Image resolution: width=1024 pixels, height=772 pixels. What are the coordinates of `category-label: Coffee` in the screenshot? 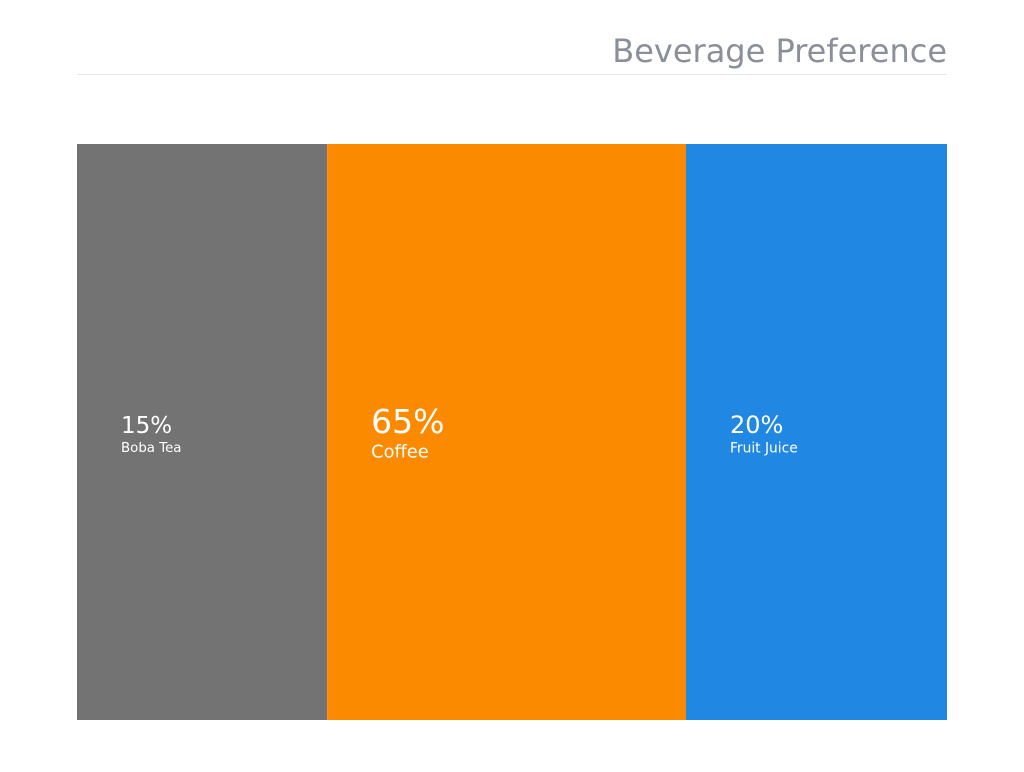 It's located at (400, 451).